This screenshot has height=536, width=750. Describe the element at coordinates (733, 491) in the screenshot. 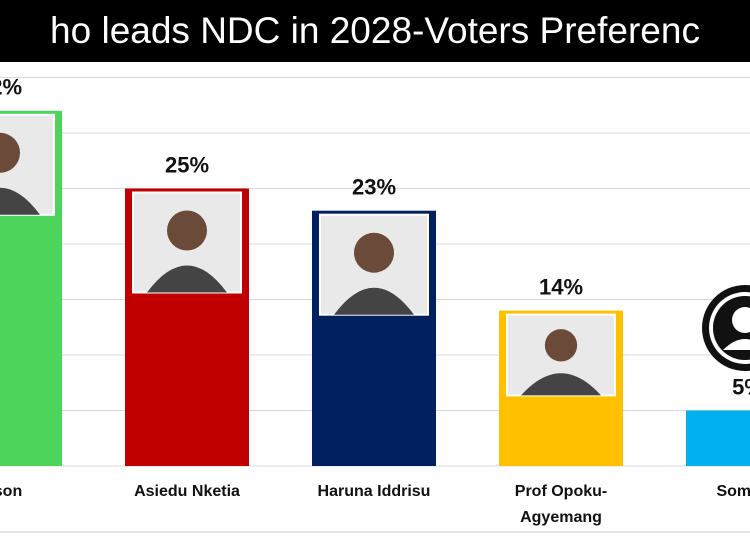

I see `x-tick-label: Someon` at that location.